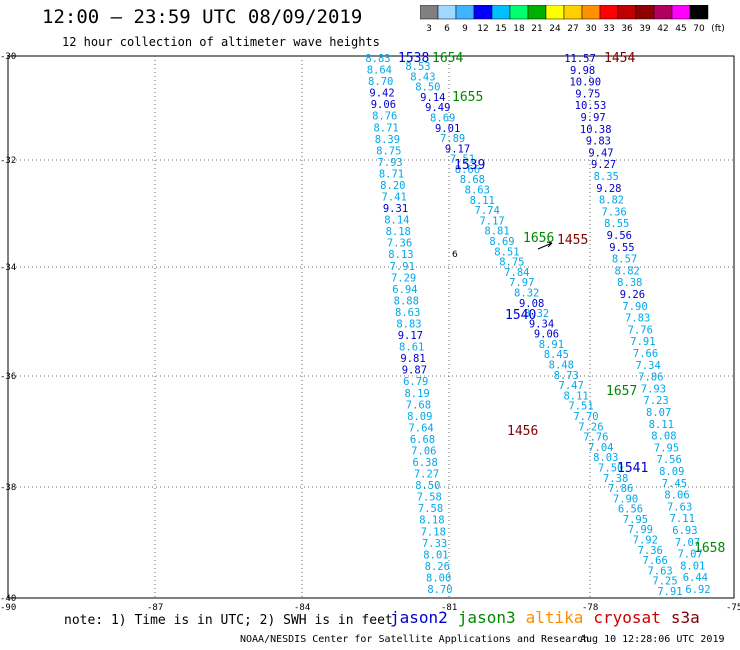 The width and height of the screenshot is (740, 650). I want to click on wave-height-label: 7.29, so click(403, 278).